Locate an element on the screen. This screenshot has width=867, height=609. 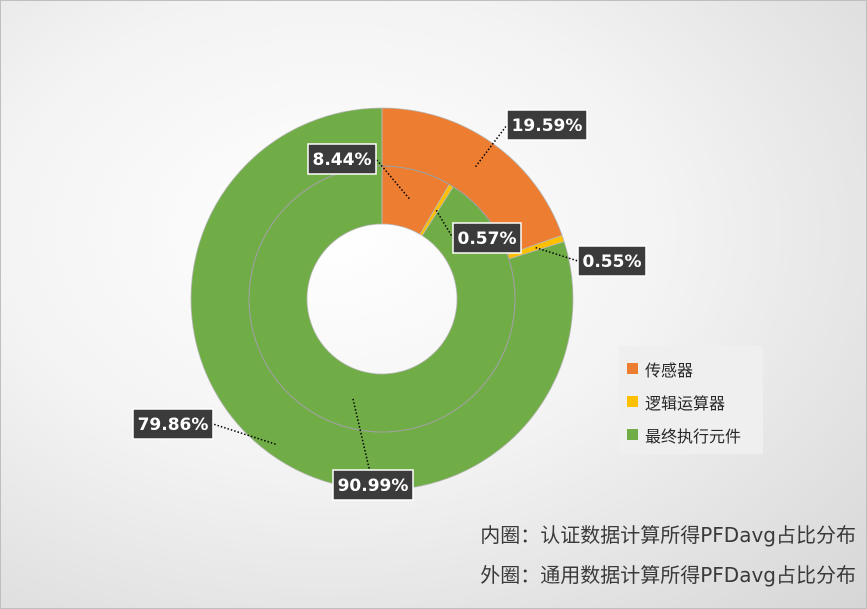
outer-ring-label-logic: 0.55% is located at coordinates (612, 262).